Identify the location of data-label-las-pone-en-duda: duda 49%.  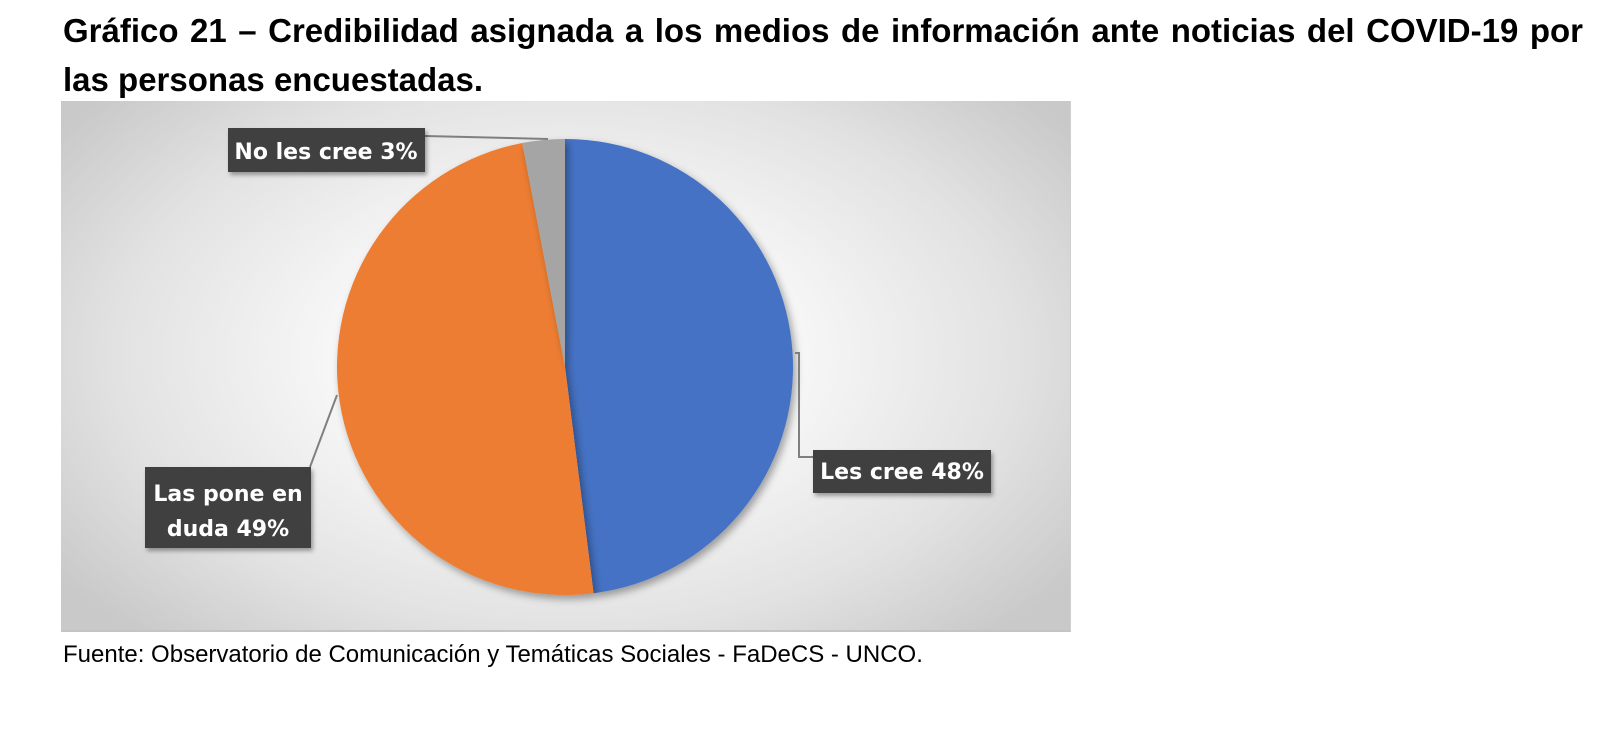
(228, 529).